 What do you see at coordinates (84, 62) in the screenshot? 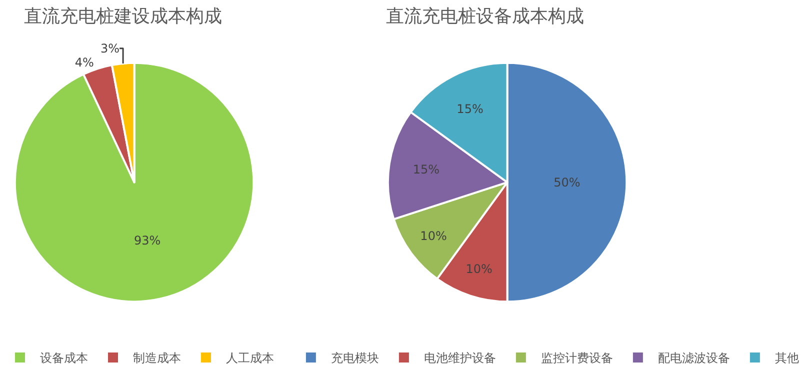
I see `data-label: 4%` at bounding box center [84, 62].